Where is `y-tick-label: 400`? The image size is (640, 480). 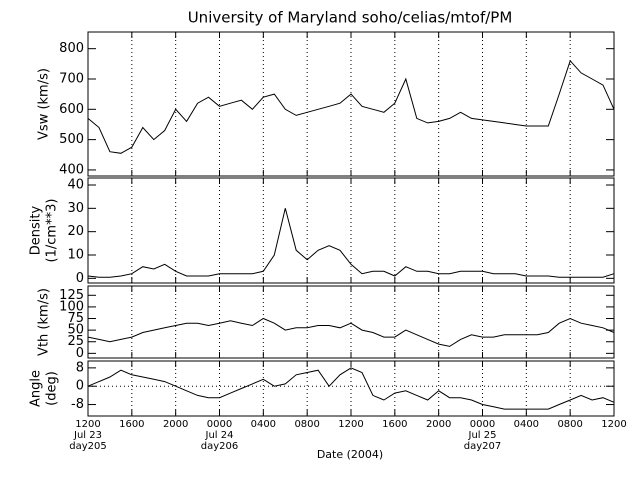 y-tick-label: 400 is located at coordinates (71, 169).